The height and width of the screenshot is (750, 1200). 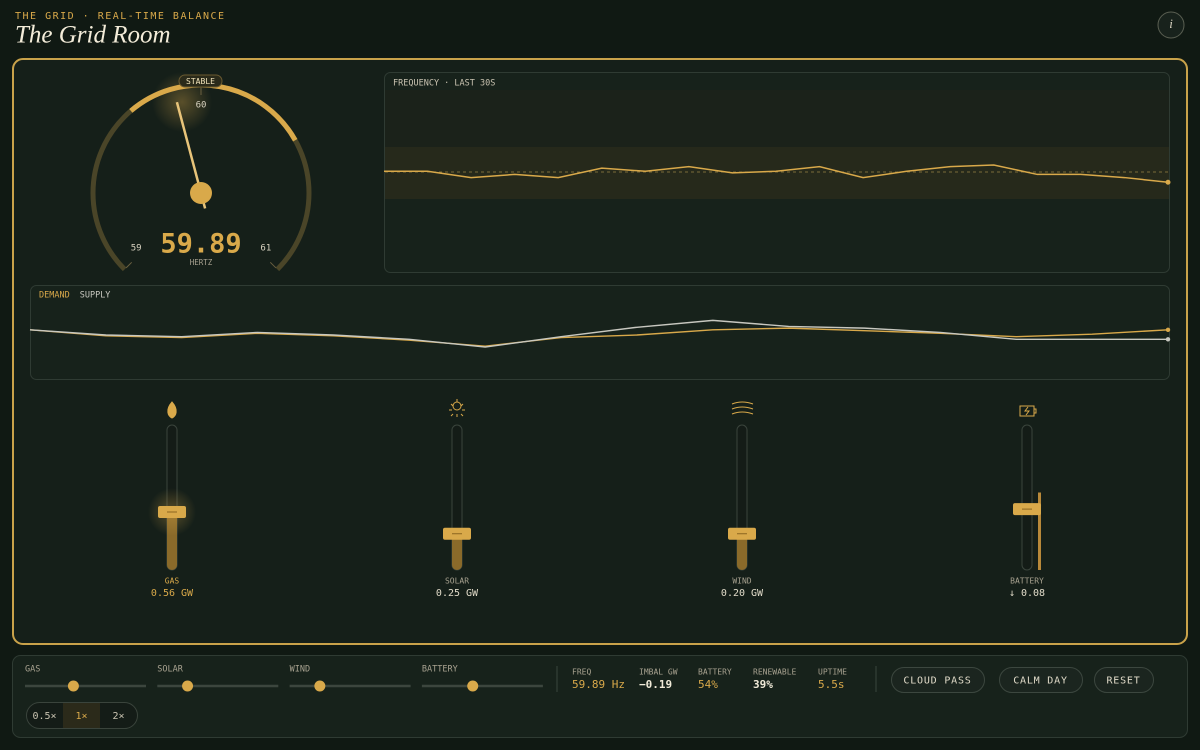 What do you see at coordinates (1168, 182) in the screenshot?
I see `frequency-endpoint` at bounding box center [1168, 182].